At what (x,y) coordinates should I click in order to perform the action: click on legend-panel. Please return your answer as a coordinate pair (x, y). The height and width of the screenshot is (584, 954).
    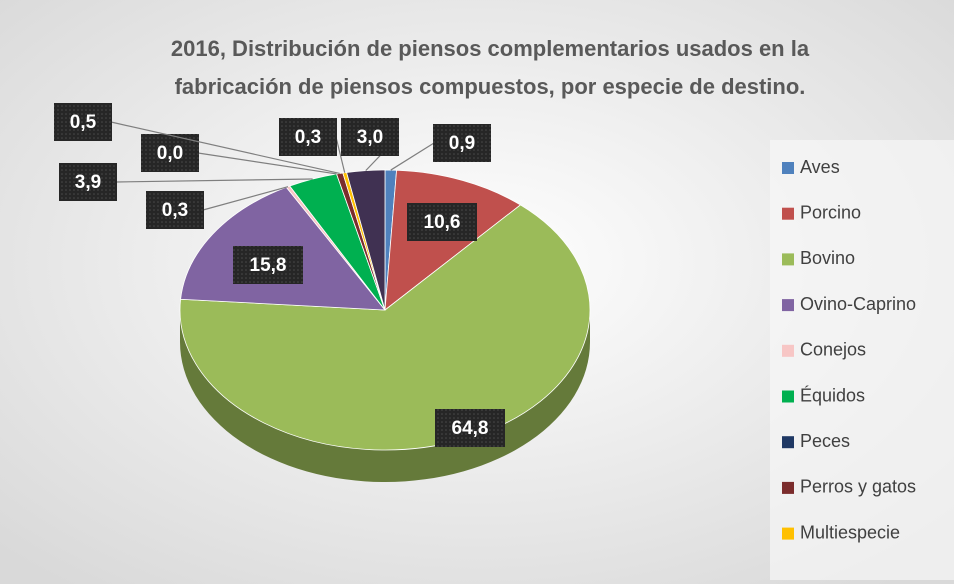
    Looking at the image, I should click on (862, 360).